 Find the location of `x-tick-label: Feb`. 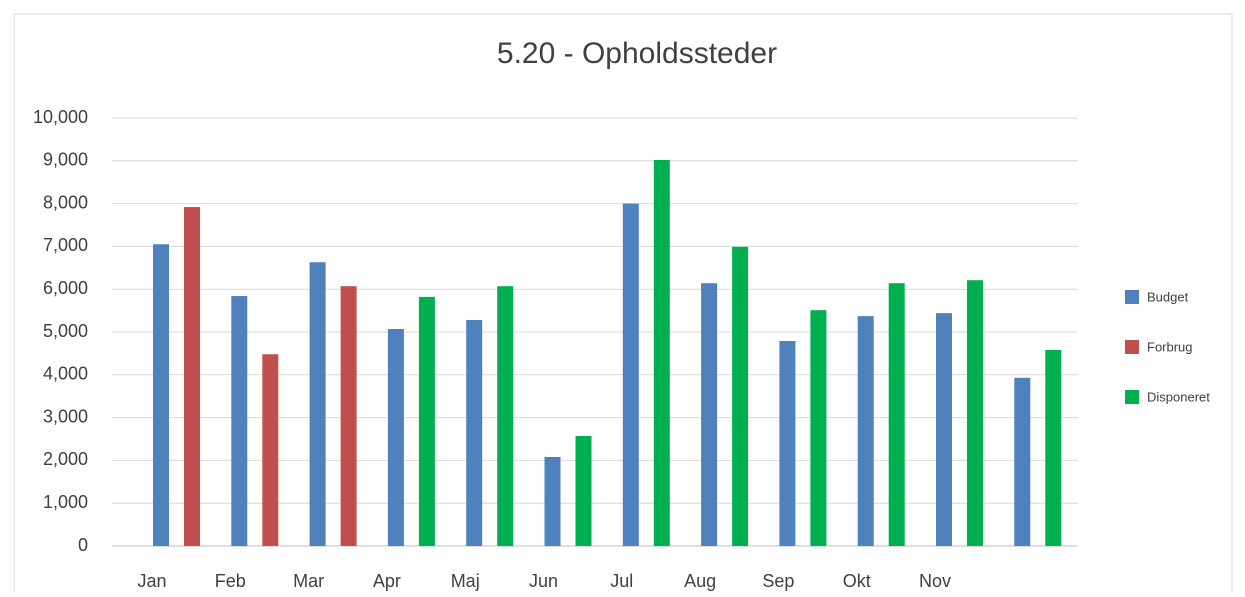

x-tick-label: Feb is located at coordinates (230, 581).